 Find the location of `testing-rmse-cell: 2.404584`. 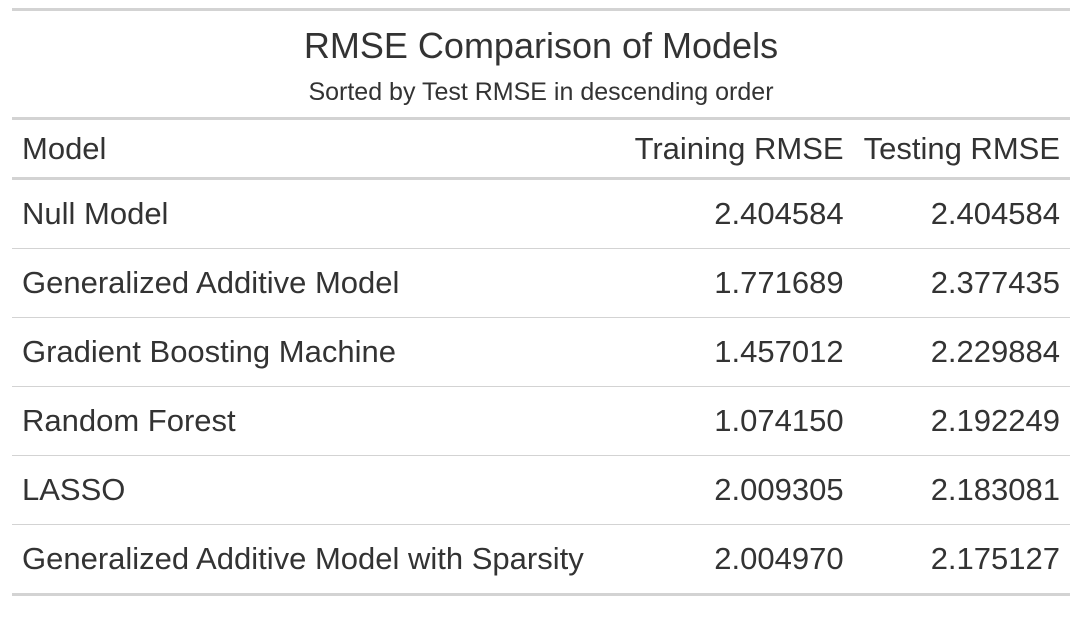

testing-rmse-cell: 2.404584 is located at coordinates (995, 213).